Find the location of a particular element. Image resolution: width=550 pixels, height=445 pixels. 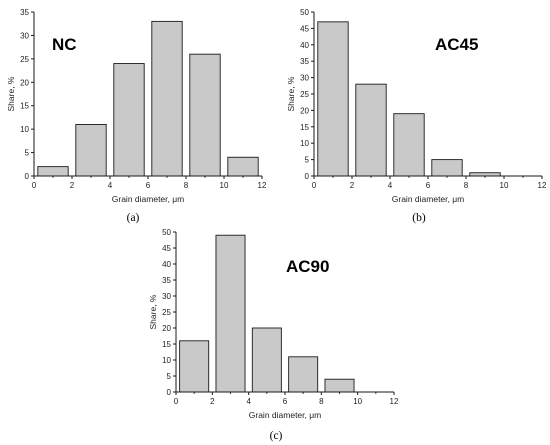

panel-title: AC45 is located at coordinates (456, 44).